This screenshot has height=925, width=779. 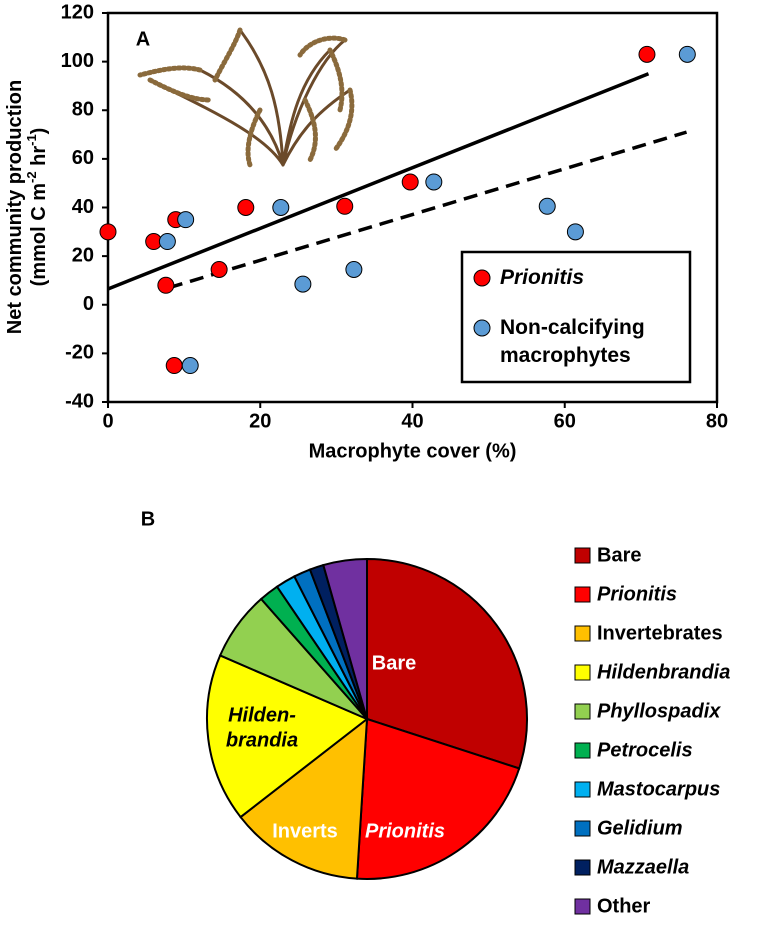 What do you see at coordinates (659, 711) in the screenshot?
I see `legend-label: Phyllospadix` at bounding box center [659, 711].